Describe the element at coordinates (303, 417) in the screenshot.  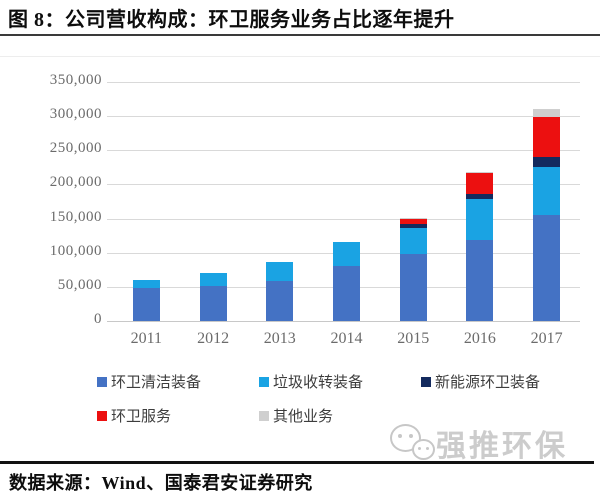
I see `legend-label: 其他业务` at that location.